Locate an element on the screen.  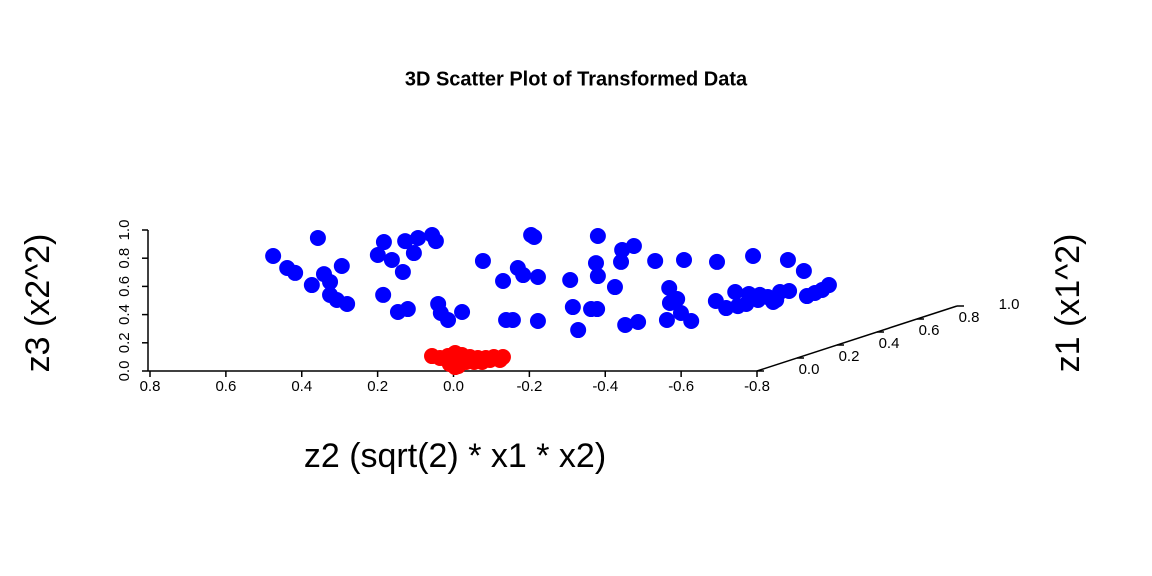
x-tick-label: -0.4 is located at coordinates (605, 386).